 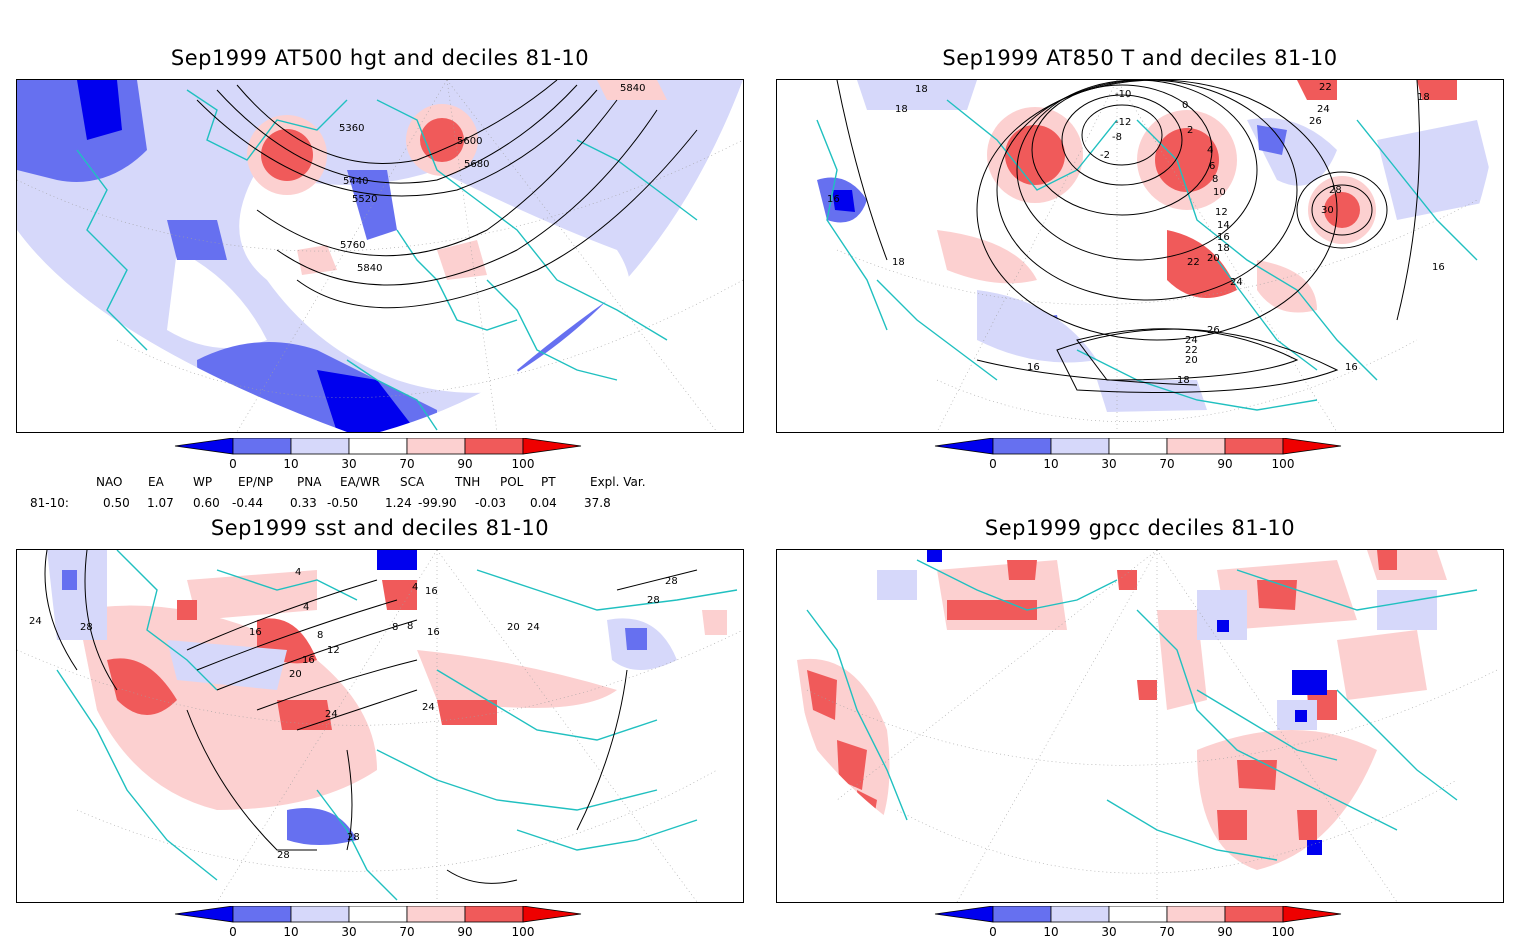 I want to click on contour-label: 5840, so click(x=632, y=88).